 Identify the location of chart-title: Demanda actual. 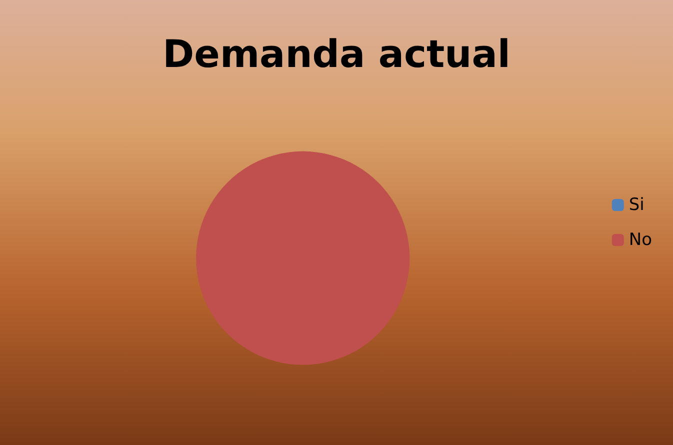
(336, 54).